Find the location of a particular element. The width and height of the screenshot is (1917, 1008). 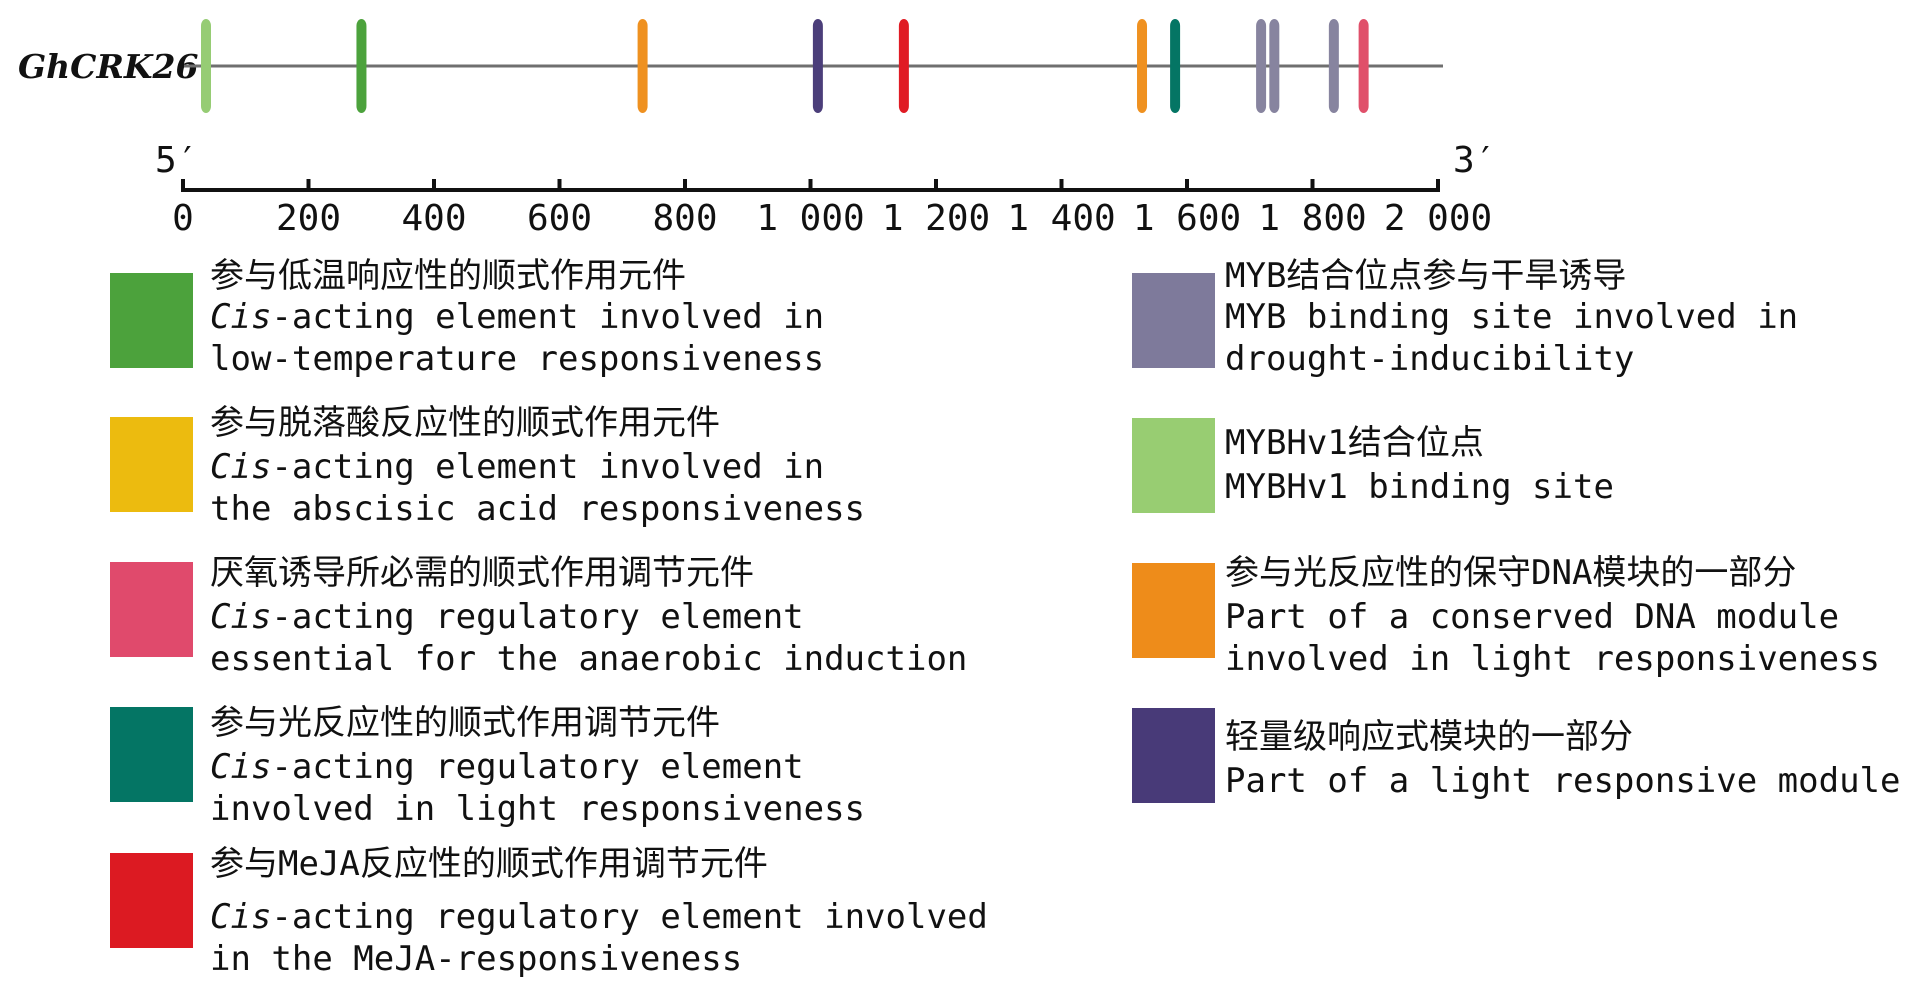

legend-label-en-1: MYB binding site involved in is located at coordinates (1511, 317).